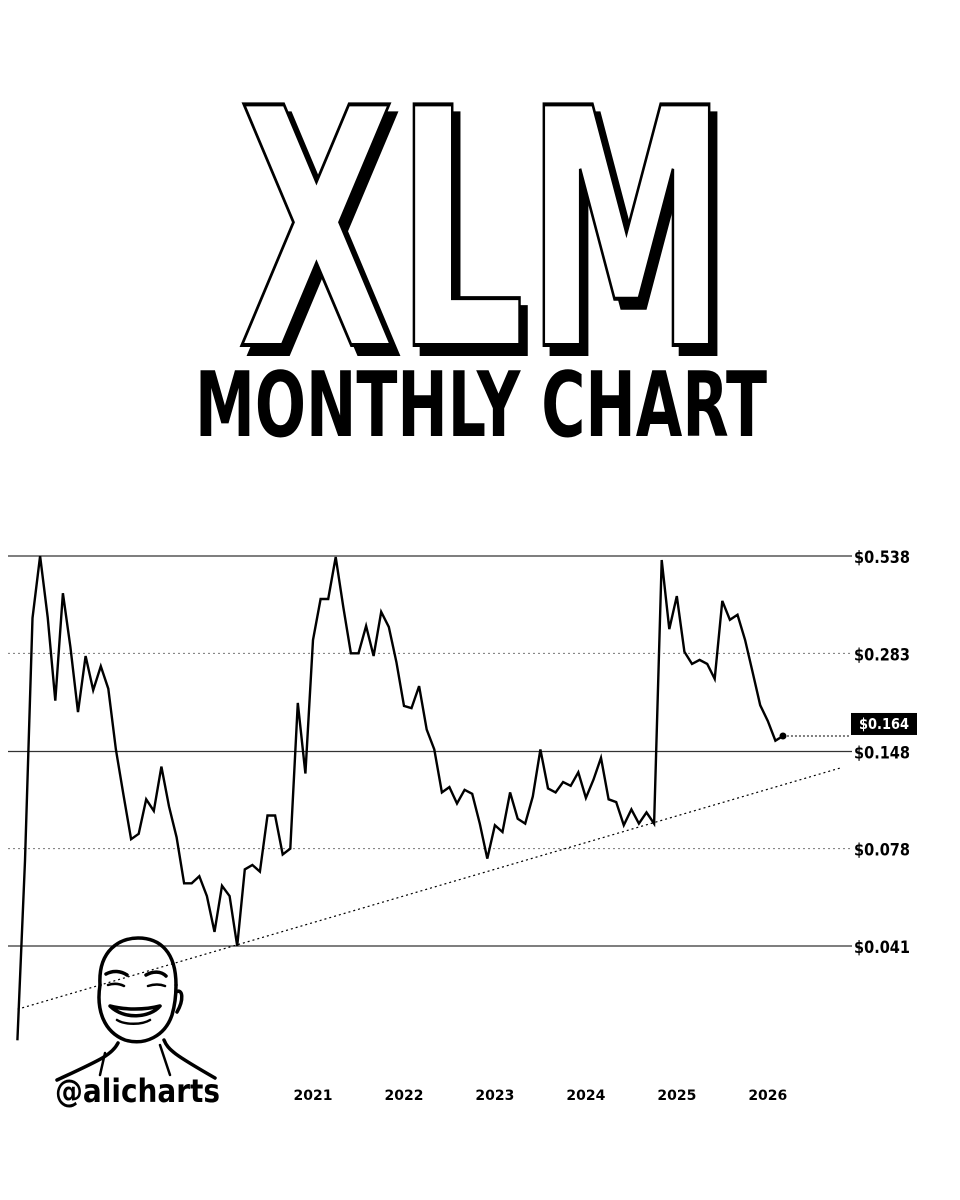 This screenshot has height=1200, width=960. I want to click on current-price-tag, so click(884, 723).